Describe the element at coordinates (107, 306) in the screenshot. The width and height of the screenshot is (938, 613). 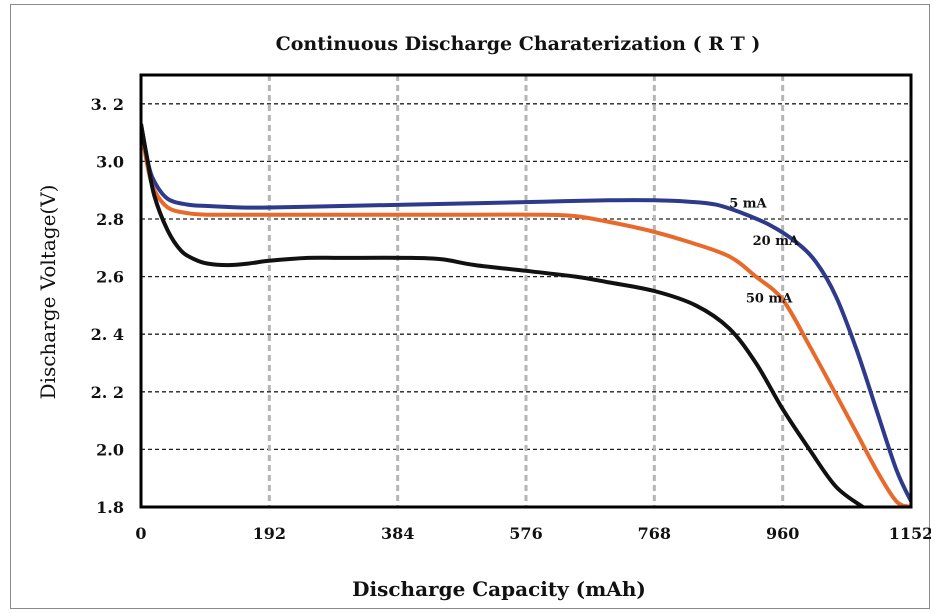
I see `y-tick-labels: 1.8 2.0 2. 2 2. 4 2.6 2.8 3.0 3. 2` at that location.